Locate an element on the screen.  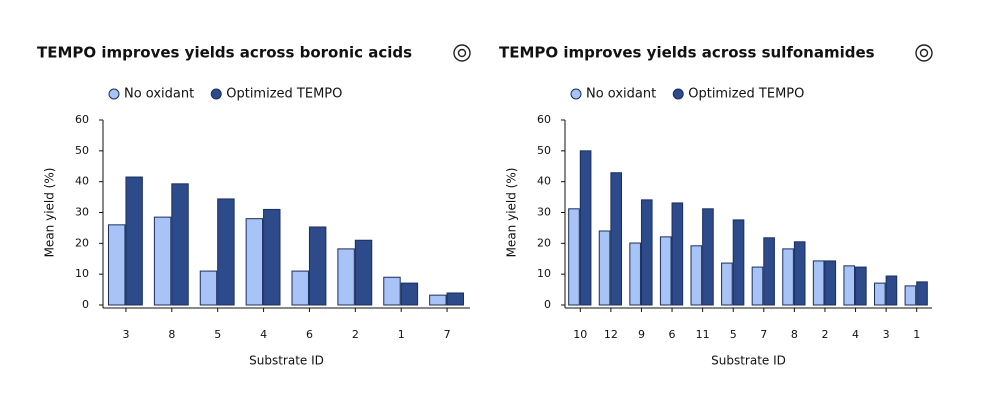
x-tick-label: 12 is located at coordinates (611, 334).